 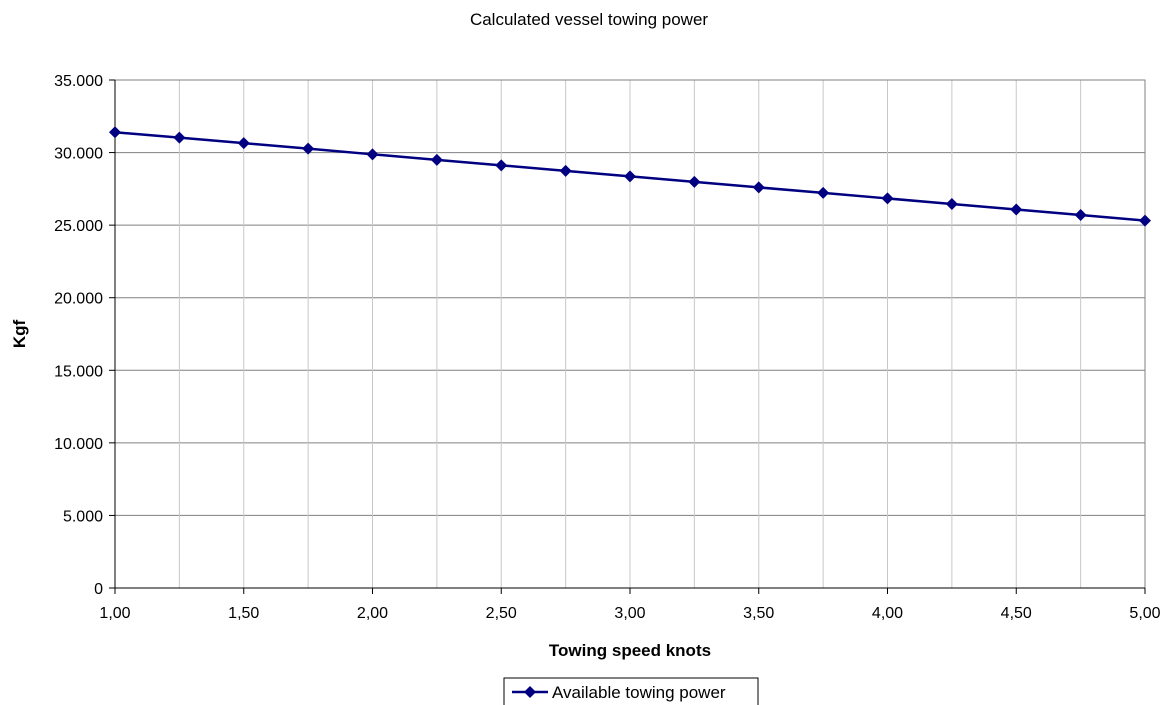 I want to click on x-tick-label: 4,00, so click(x=887, y=613).